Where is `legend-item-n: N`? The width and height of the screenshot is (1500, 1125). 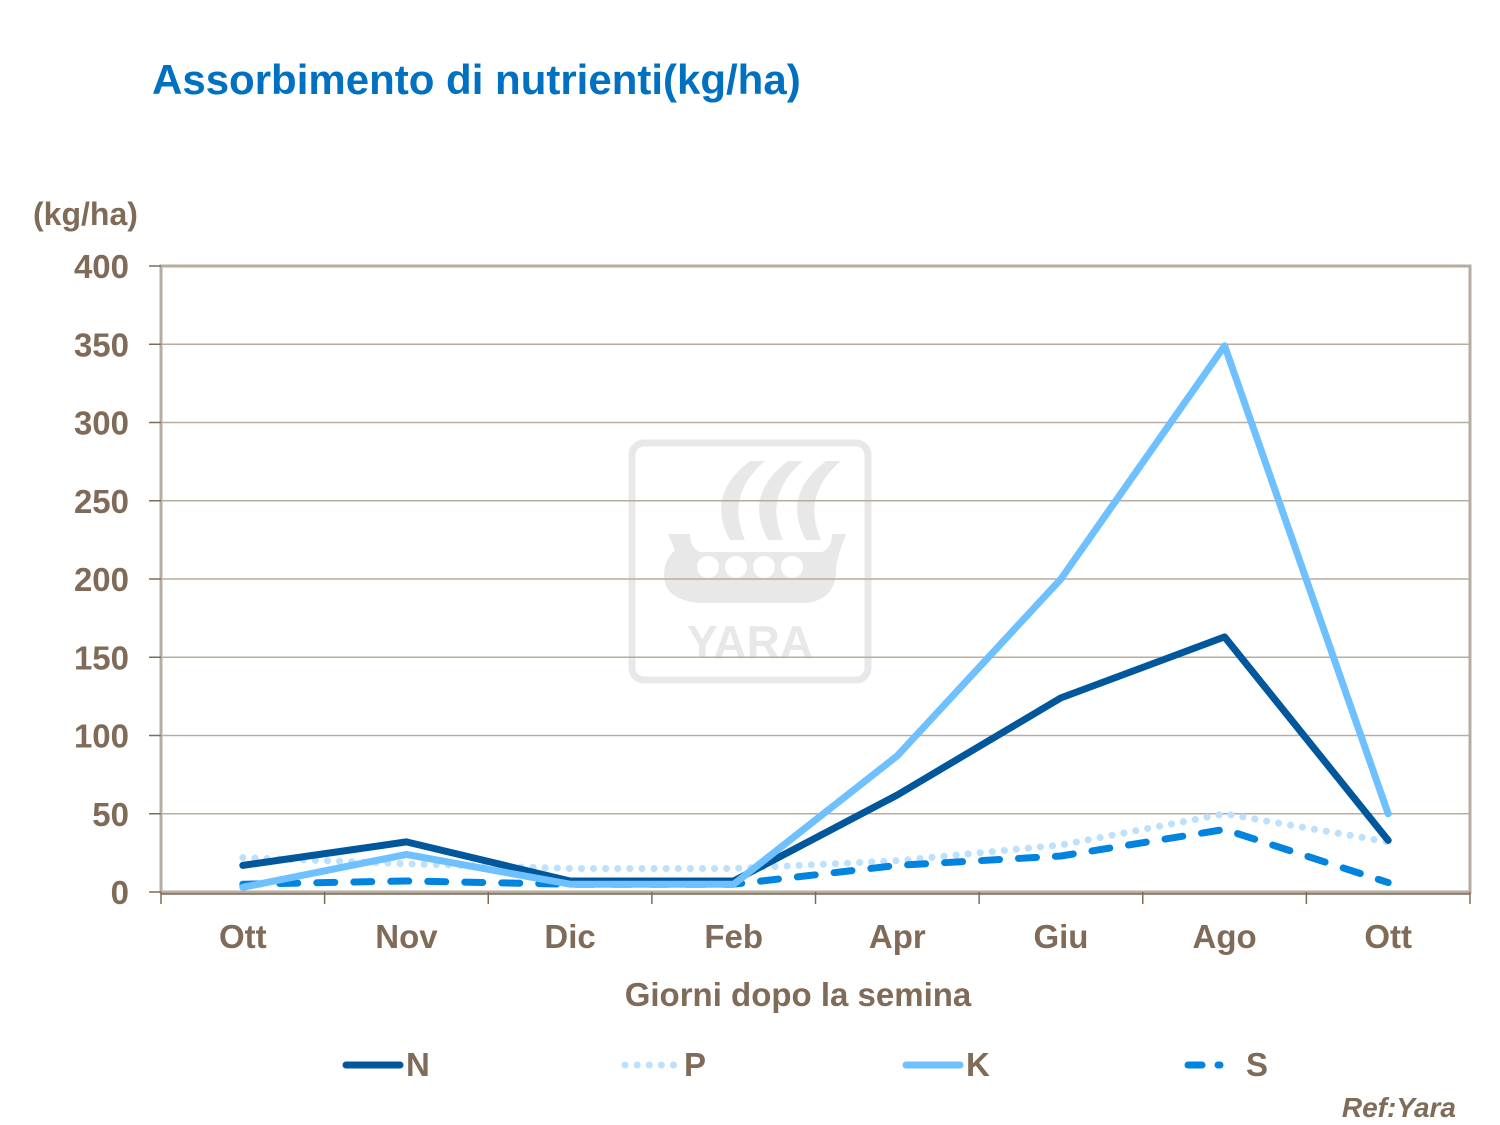 legend-item-n: N is located at coordinates (386, 1065).